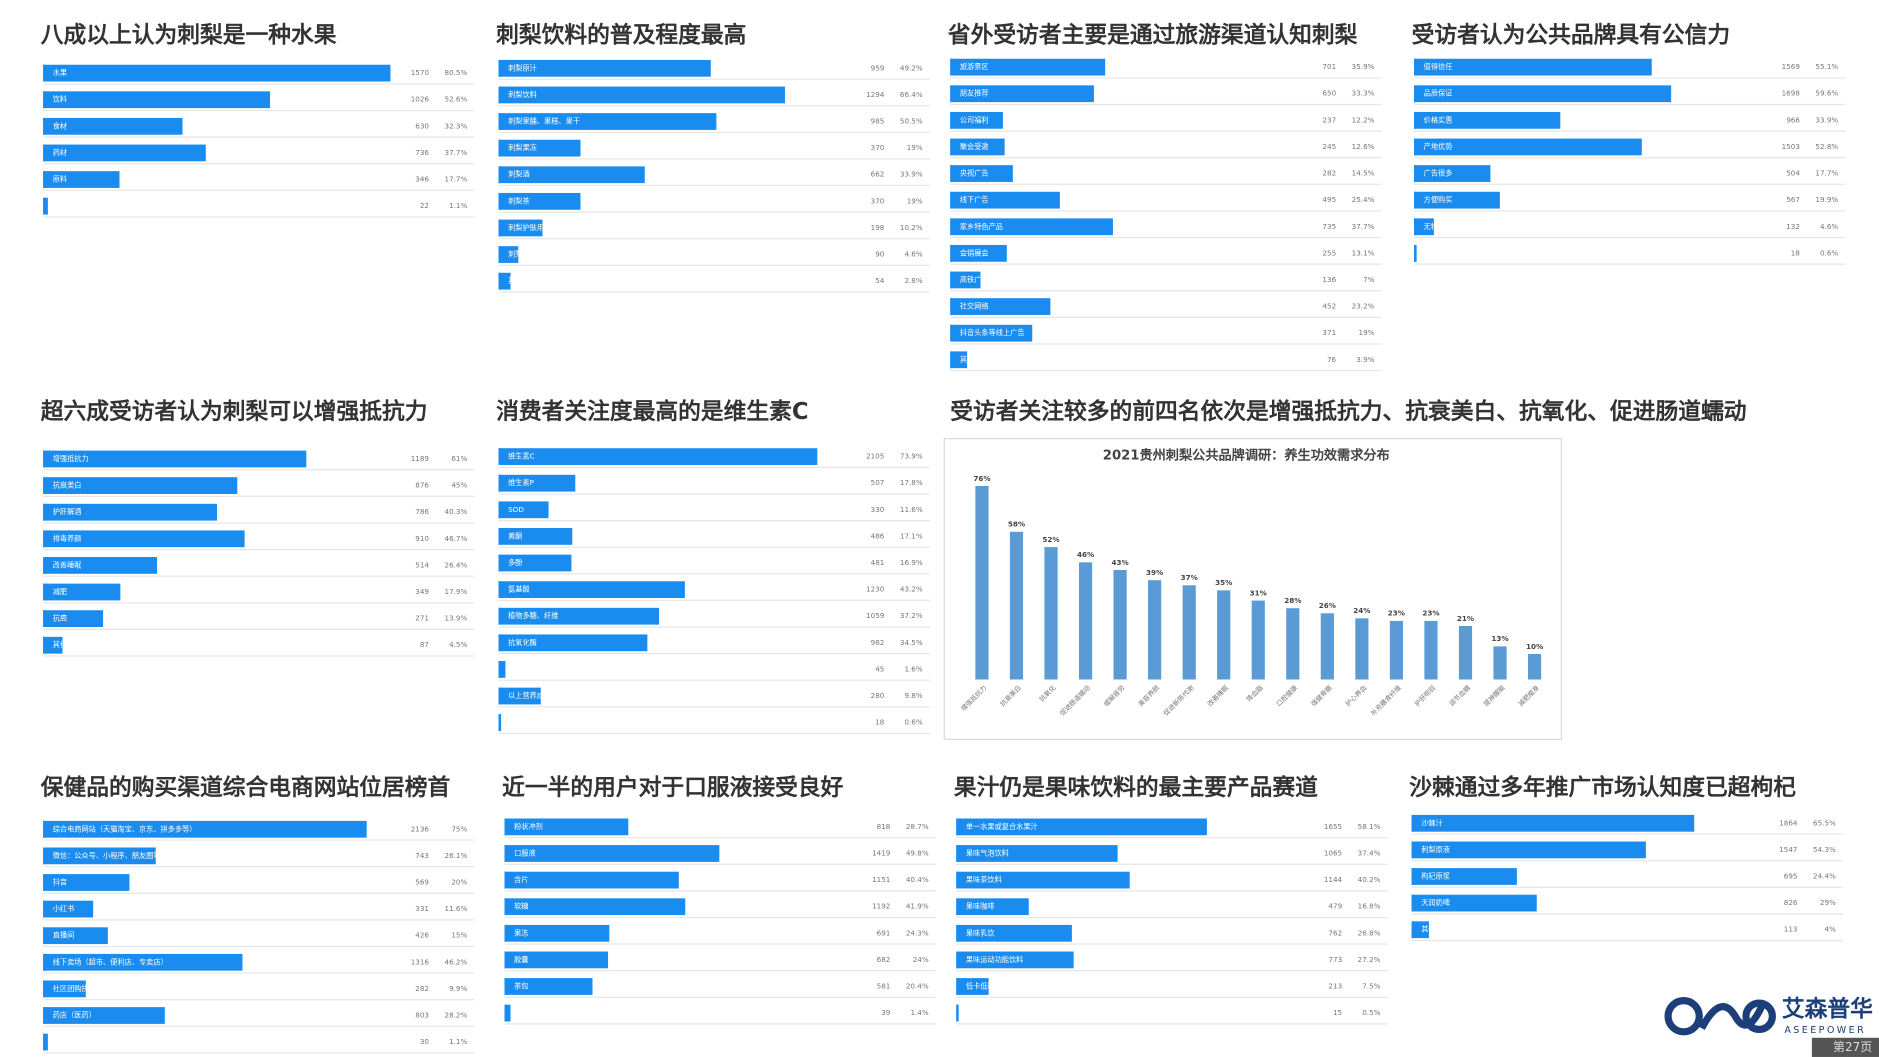  I want to click on bar-label: 社交网络, so click(974, 306).